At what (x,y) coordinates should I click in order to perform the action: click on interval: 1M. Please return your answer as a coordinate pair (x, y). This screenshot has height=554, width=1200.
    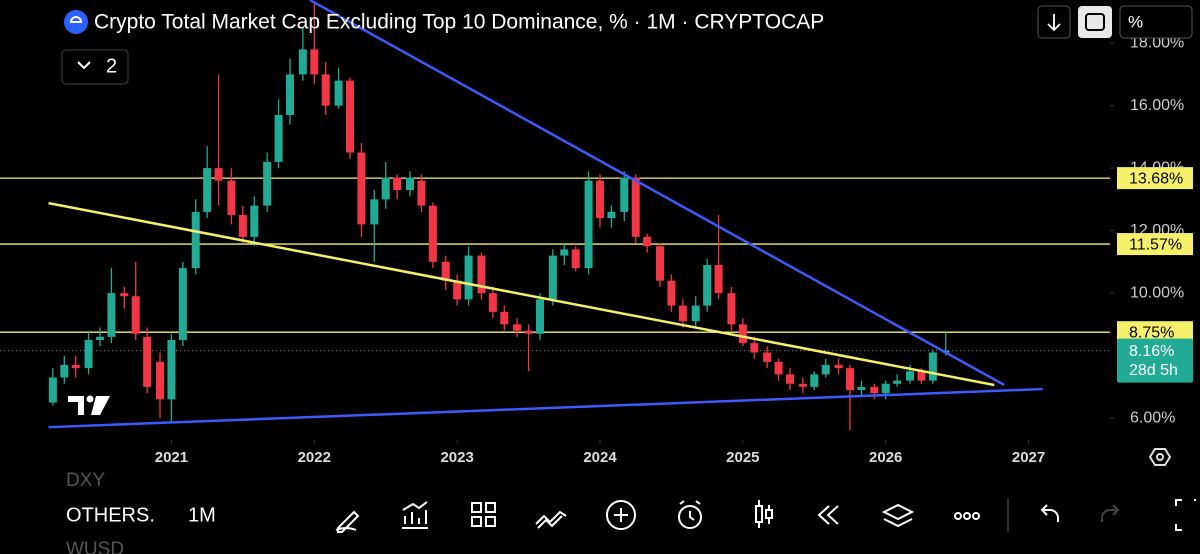
    Looking at the image, I should click on (202, 515).